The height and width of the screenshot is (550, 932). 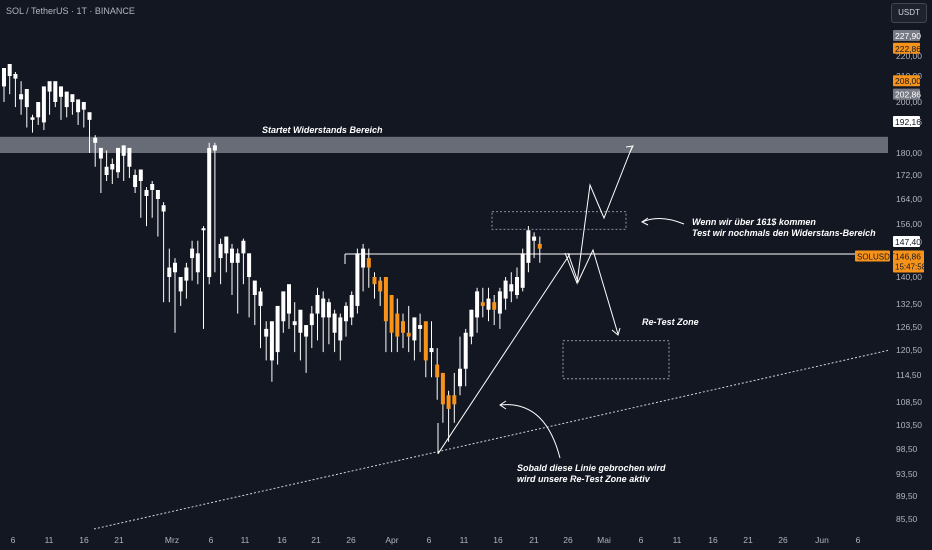 What do you see at coordinates (908, 49) in the screenshot?
I see `svg-text: 222,86` at bounding box center [908, 49].